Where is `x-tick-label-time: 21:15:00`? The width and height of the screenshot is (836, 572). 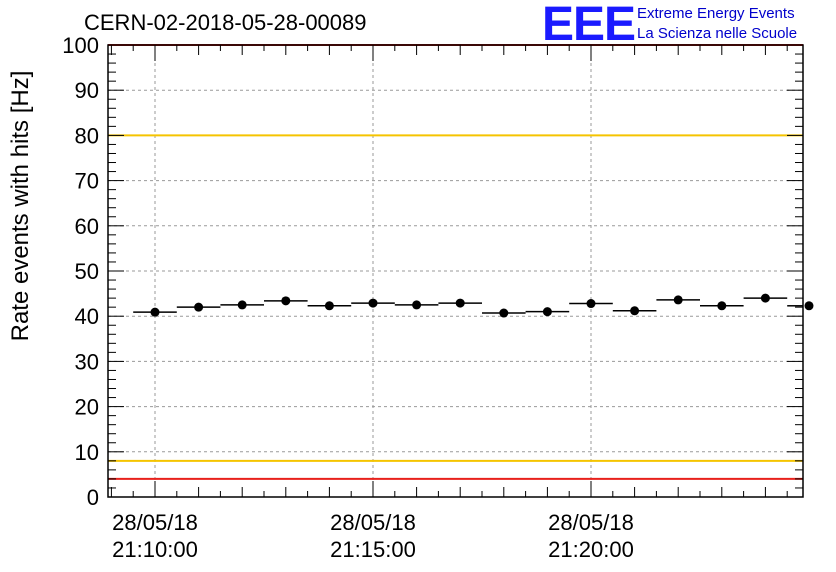 x-tick-label-time: 21:15:00 is located at coordinates (373, 549).